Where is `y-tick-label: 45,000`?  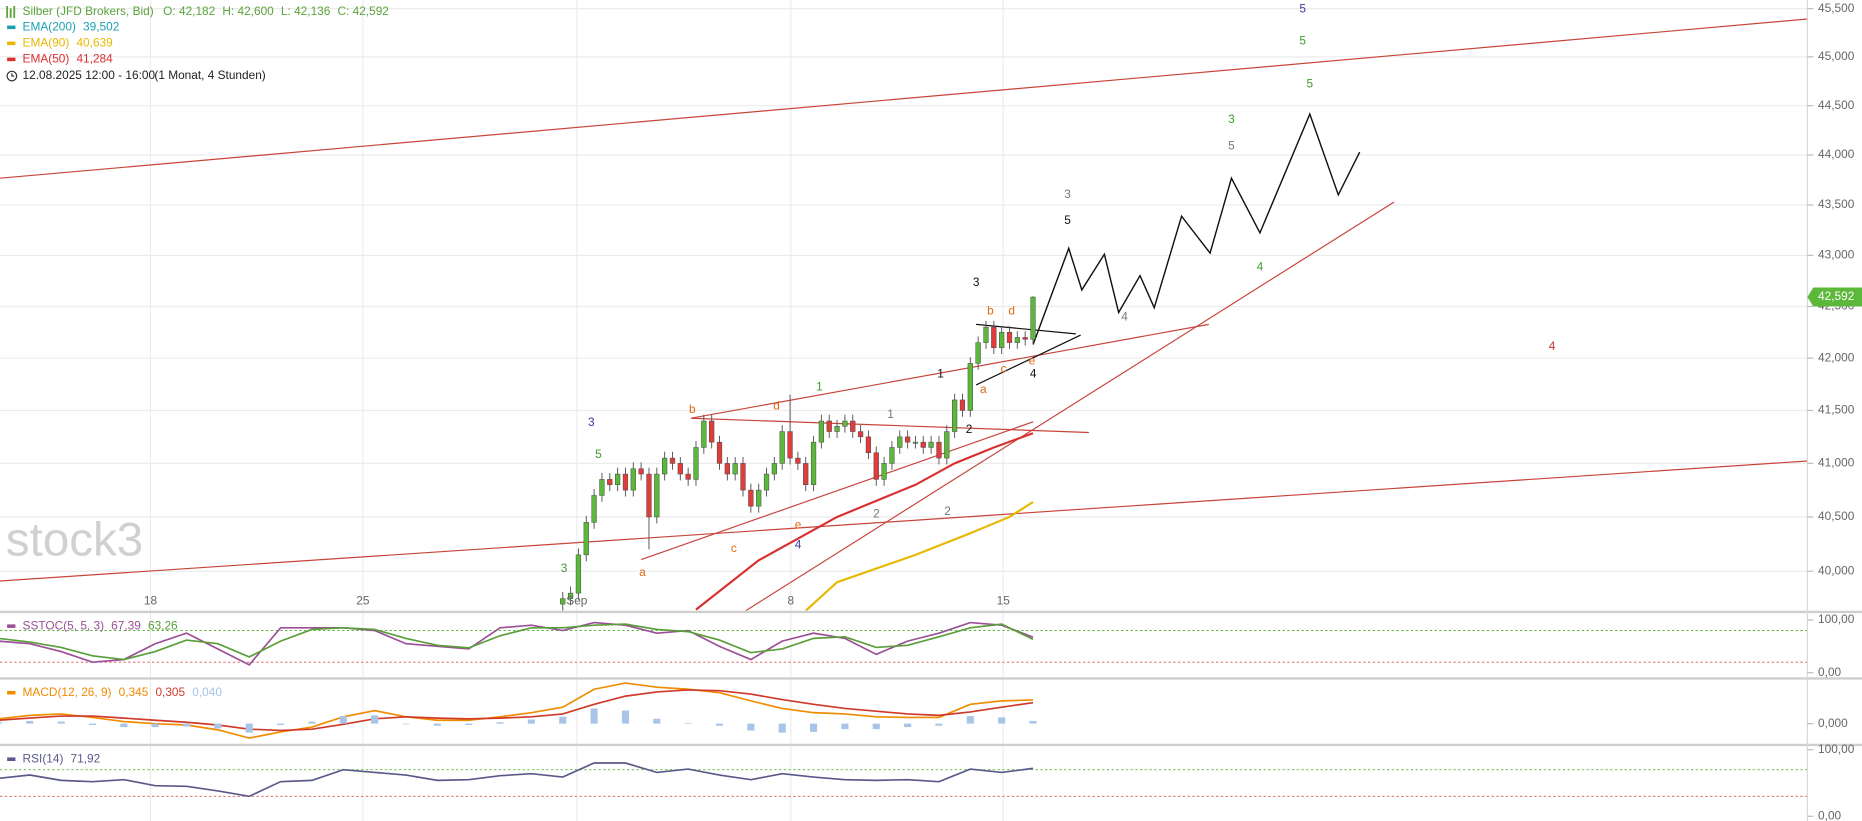
y-tick-label: 45,000 is located at coordinates (1836, 56).